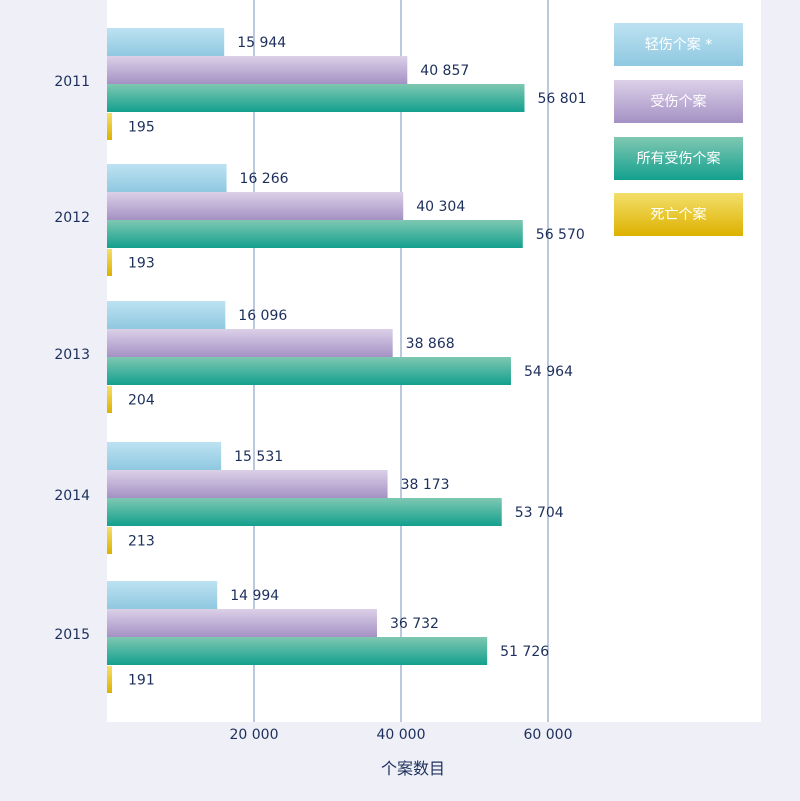 The height and width of the screenshot is (801, 800). I want to click on data-label: 56 570, so click(560, 235).